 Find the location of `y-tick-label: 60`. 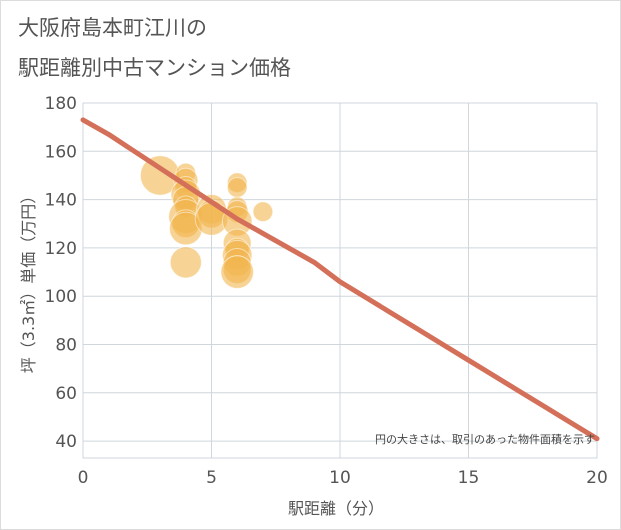

y-tick-label: 60 is located at coordinates (66, 394).